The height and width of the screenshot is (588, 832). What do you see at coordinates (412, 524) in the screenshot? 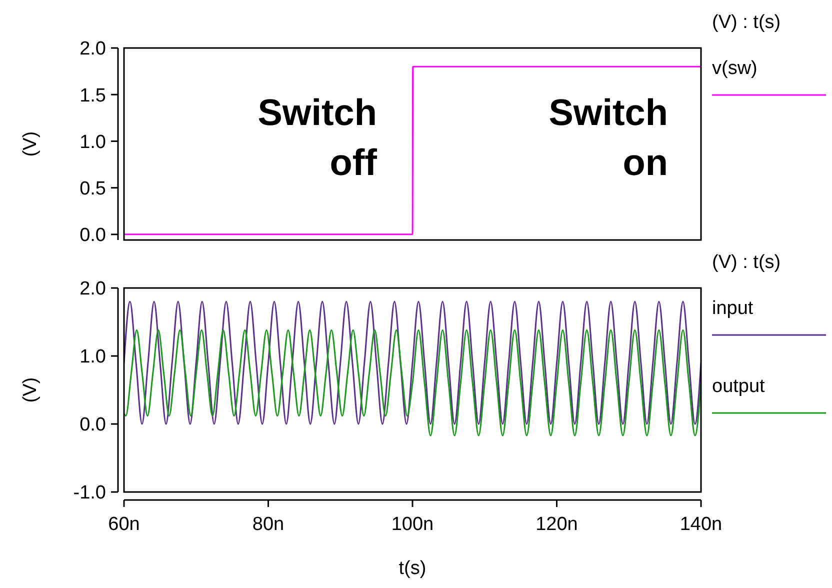
I see `x-tick-label: 100n` at bounding box center [412, 524].